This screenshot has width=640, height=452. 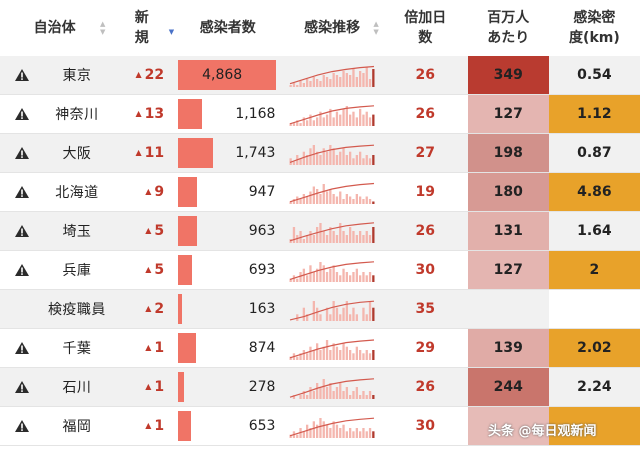 I want to click on header-density-line2: 度(km), so click(x=594, y=38).